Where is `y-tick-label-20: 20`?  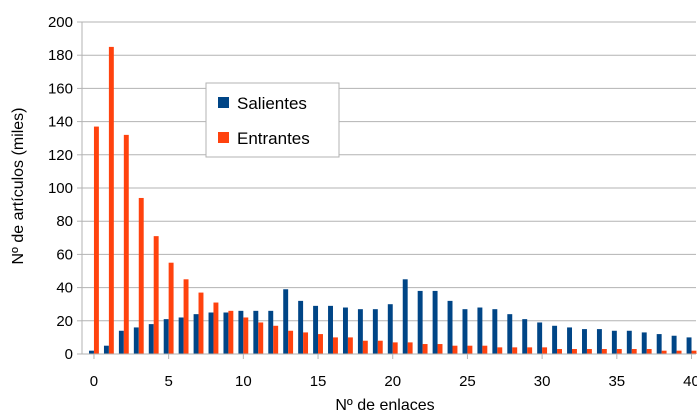
y-tick-label-20: 20 is located at coordinates (64, 321).